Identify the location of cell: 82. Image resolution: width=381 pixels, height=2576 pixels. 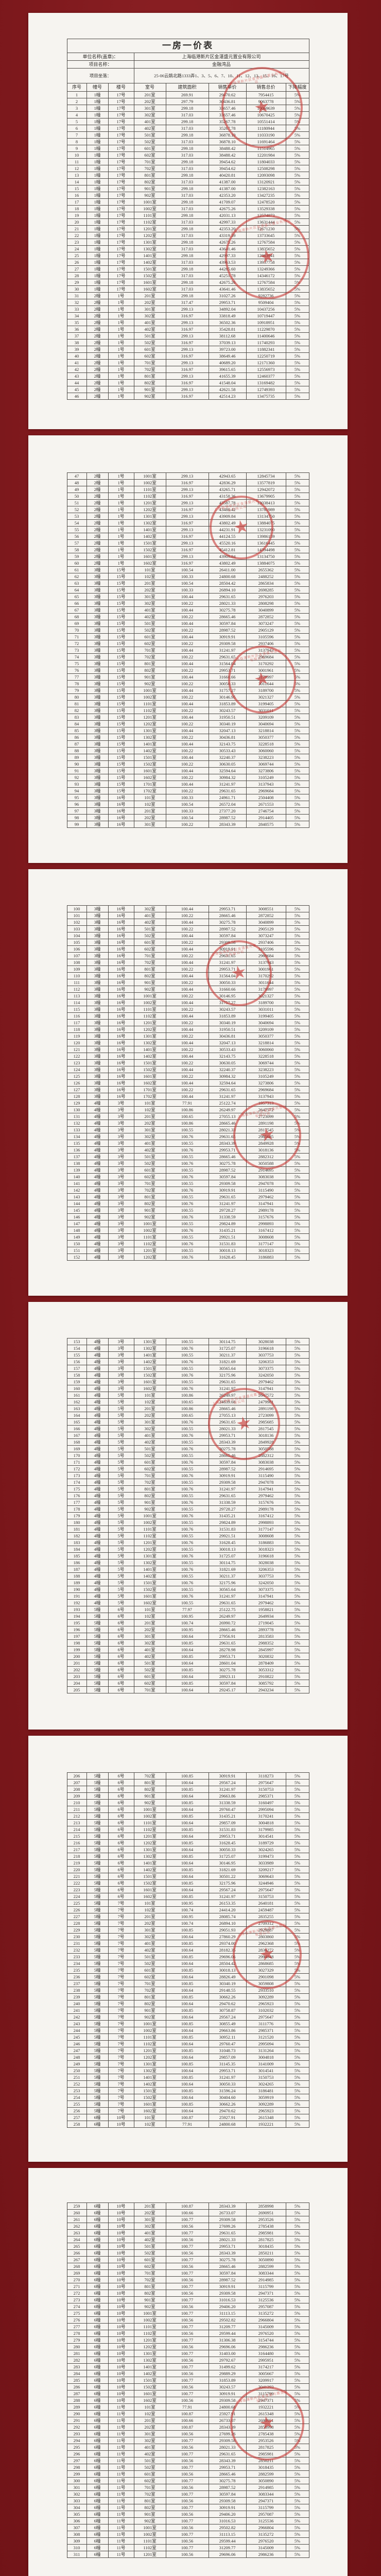
(76, 710).